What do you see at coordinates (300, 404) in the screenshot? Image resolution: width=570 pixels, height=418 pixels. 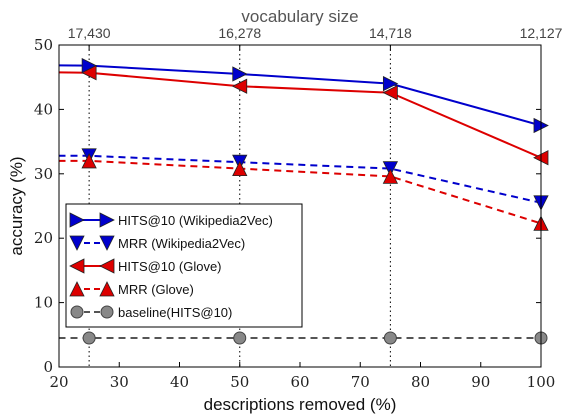 I see `x-axis-label: descriptions removed (%)` at bounding box center [300, 404].